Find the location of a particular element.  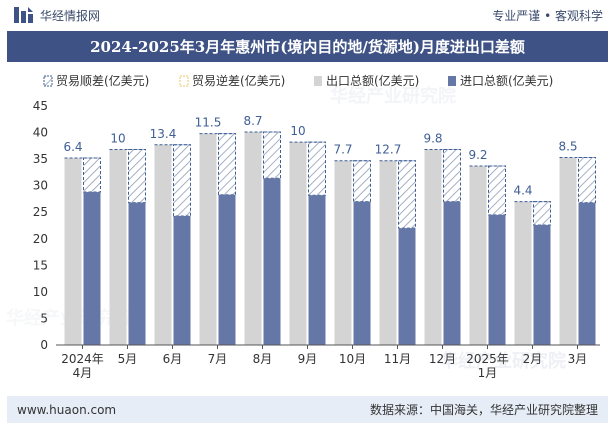

slogan: 专业严谨 • 客观科学 is located at coordinates (547, 15).